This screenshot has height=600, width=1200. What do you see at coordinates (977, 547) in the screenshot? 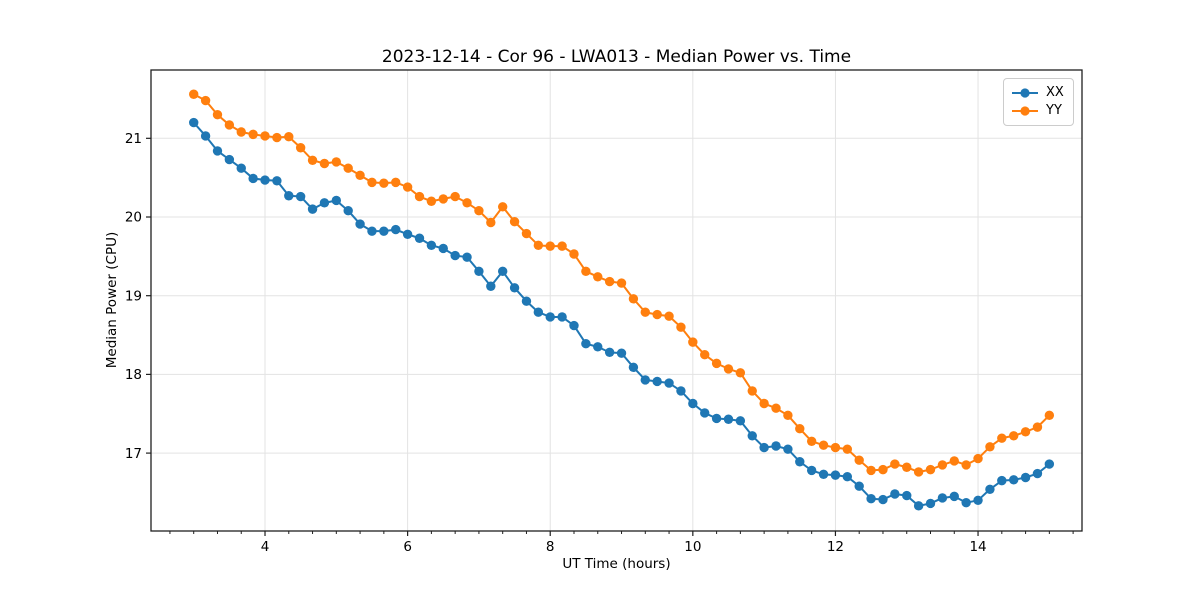
I see `x-tick-label: 14` at bounding box center [977, 547].